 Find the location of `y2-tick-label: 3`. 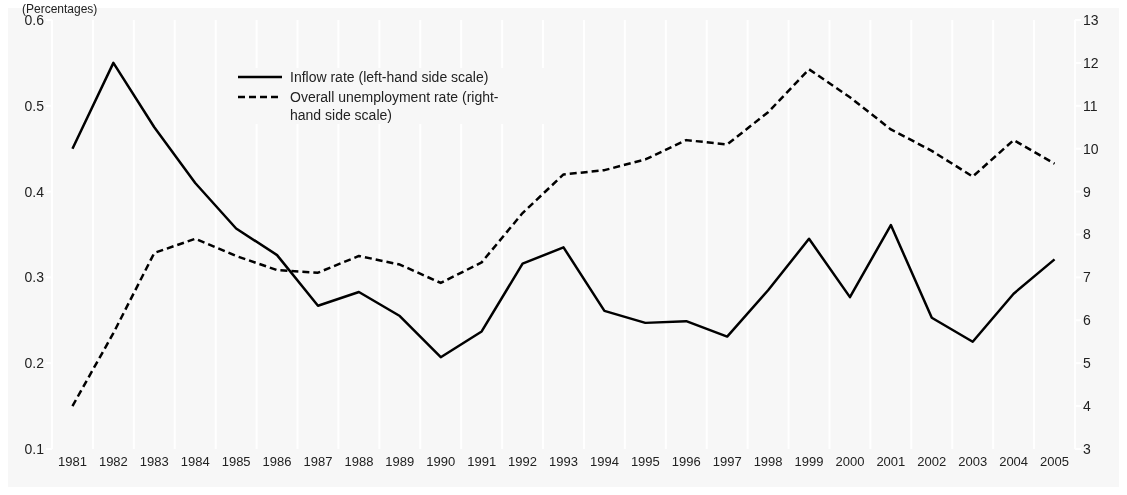

y2-tick-label: 3 is located at coordinates (1087, 448).